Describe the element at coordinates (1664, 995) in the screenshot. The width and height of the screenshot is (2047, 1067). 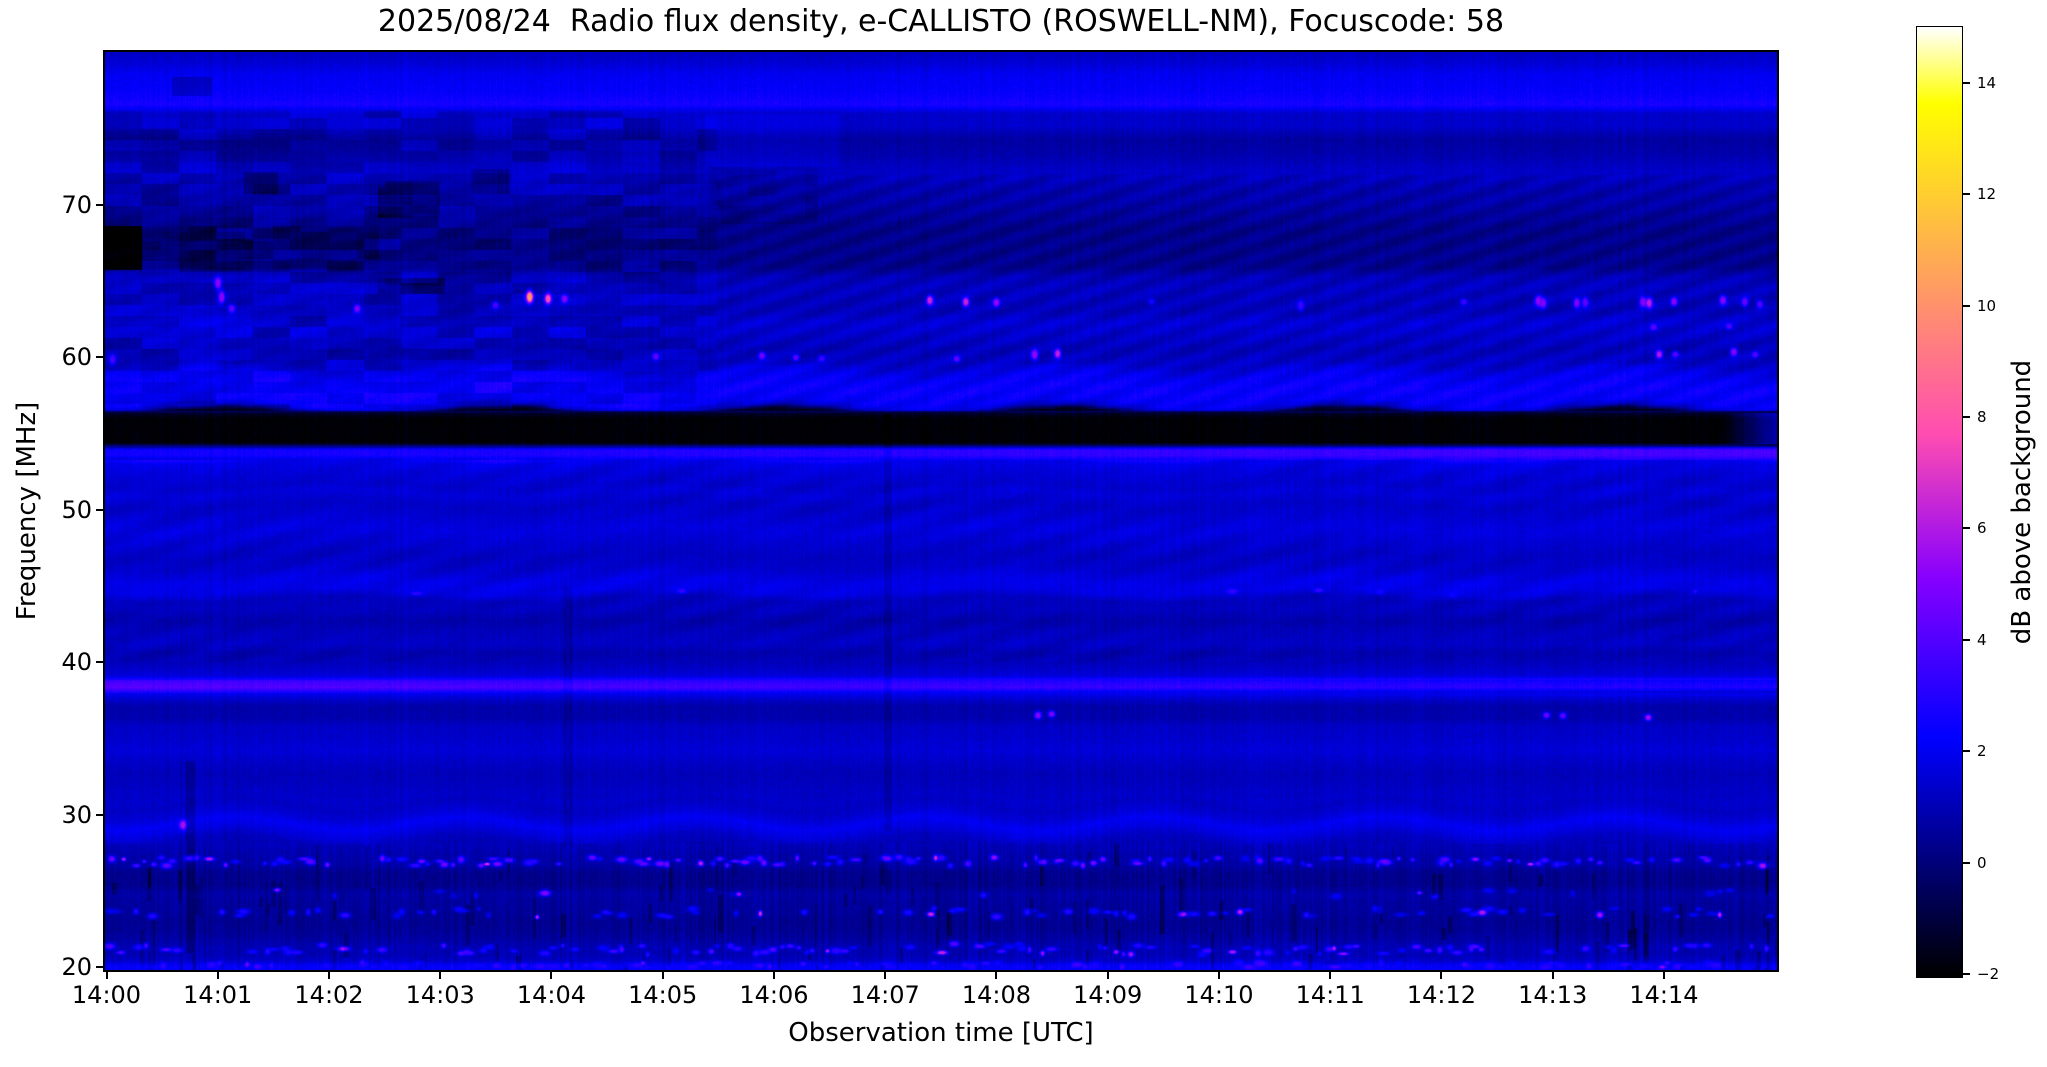
I see `x-tick-label: 14:14` at that location.